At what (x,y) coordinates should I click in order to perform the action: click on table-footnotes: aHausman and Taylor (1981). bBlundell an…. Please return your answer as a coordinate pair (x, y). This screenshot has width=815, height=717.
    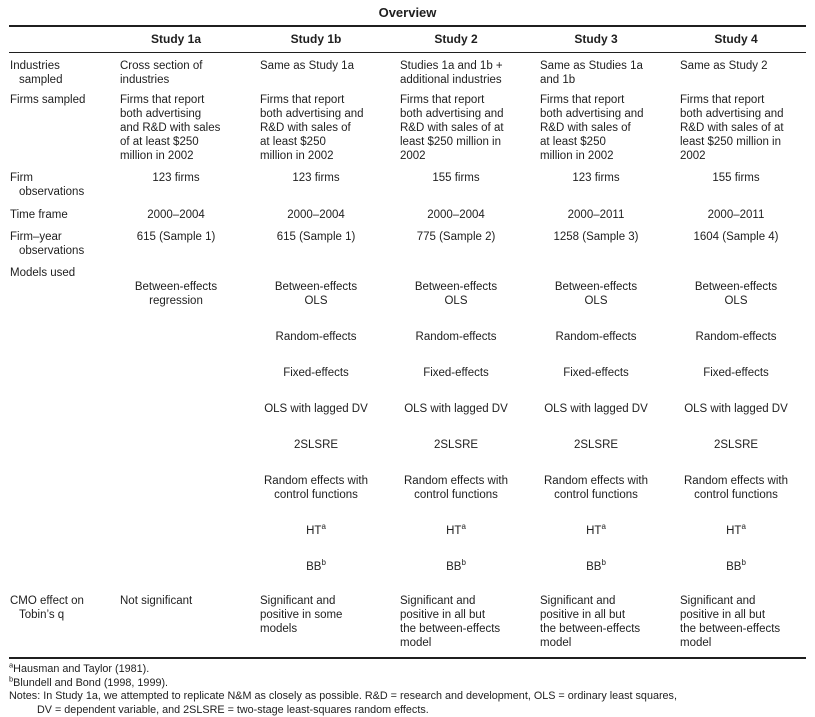
    Looking at the image, I should click on (407, 688).